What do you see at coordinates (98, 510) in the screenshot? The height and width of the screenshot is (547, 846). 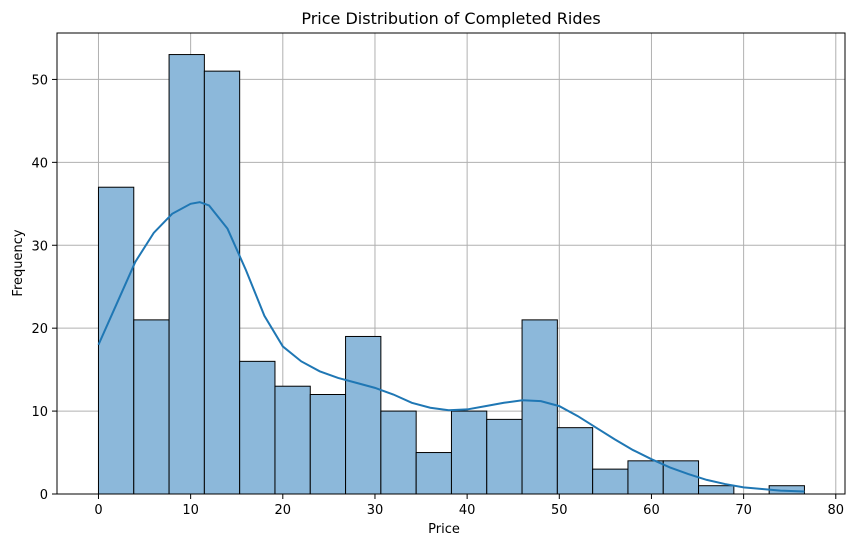 I see `x-tick-label: 0` at bounding box center [98, 510].